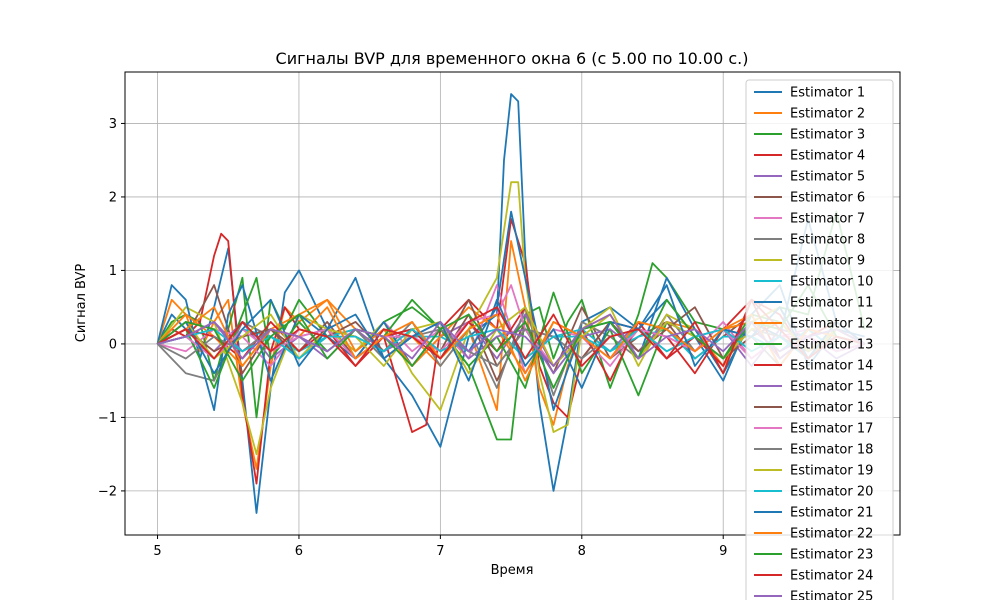 This screenshot has height=600, width=1000. What do you see at coordinates (107, 418) in the screenshot?
I see `y-tick-label: −1` at bounding box center [107, 418].